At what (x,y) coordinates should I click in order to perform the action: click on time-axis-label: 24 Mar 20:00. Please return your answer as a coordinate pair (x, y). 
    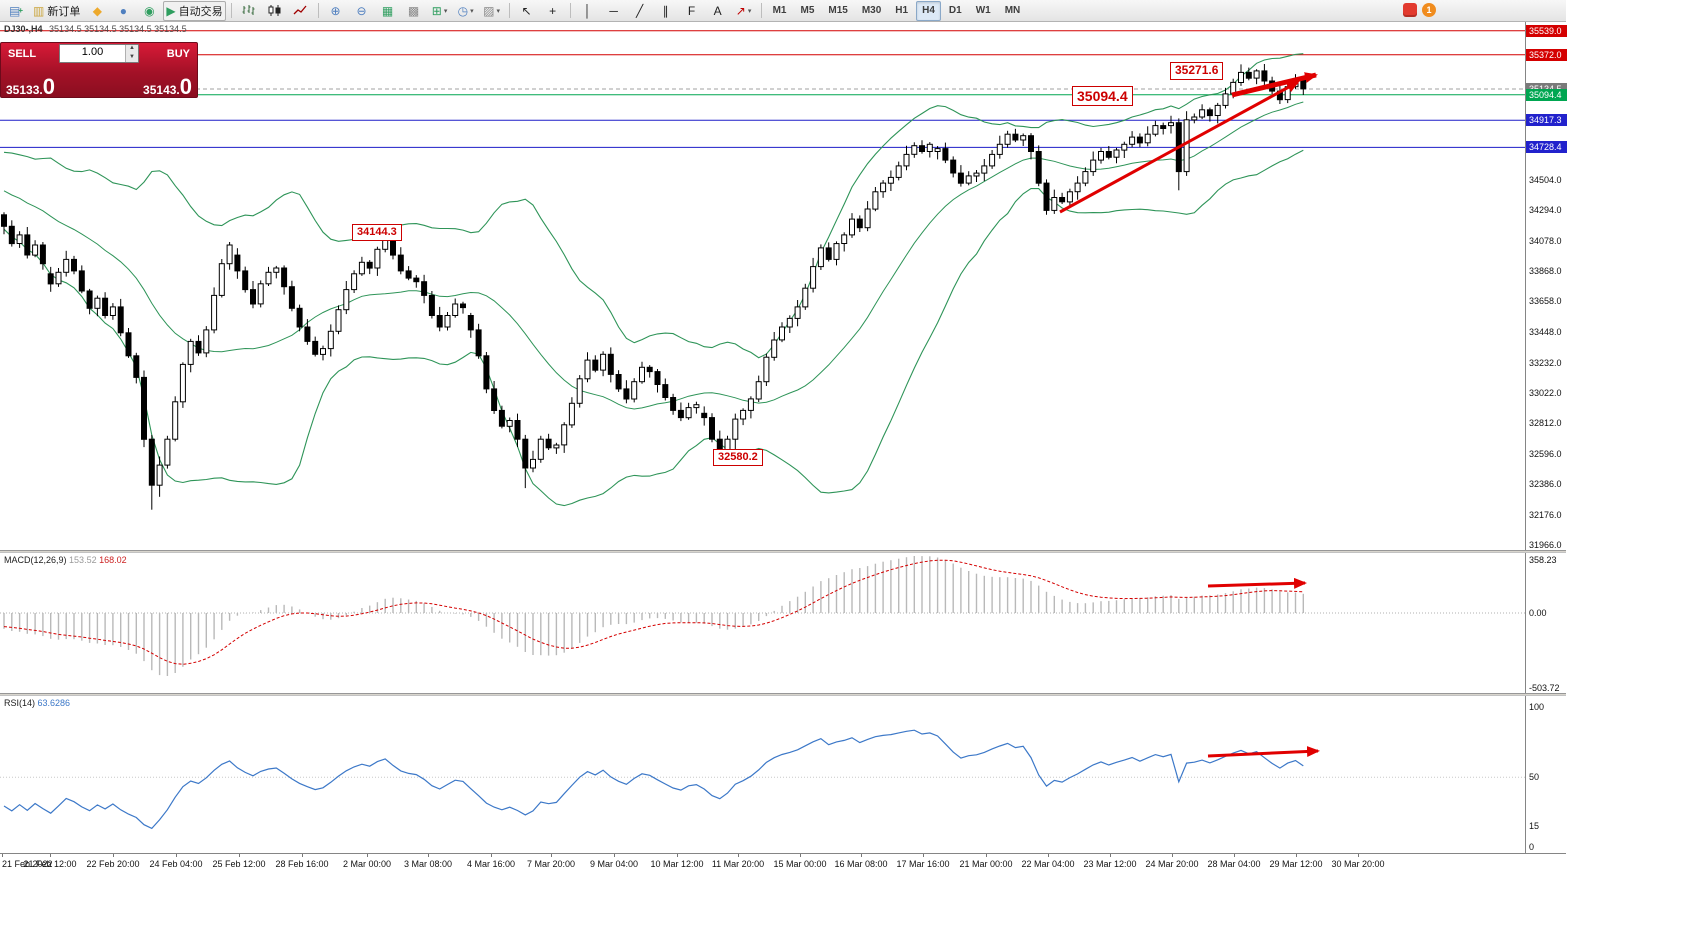
    Looking at the image, I should click on (1172, 864).